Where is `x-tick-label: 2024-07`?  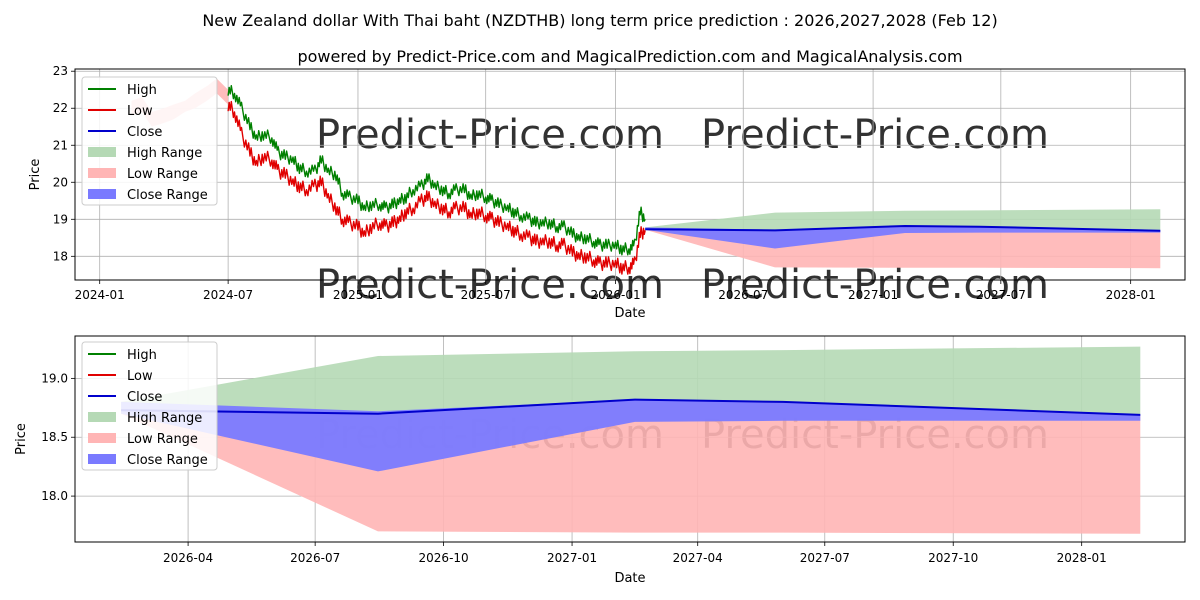
x-tick-label: 2024-07 is located at coordinates (228, 295).